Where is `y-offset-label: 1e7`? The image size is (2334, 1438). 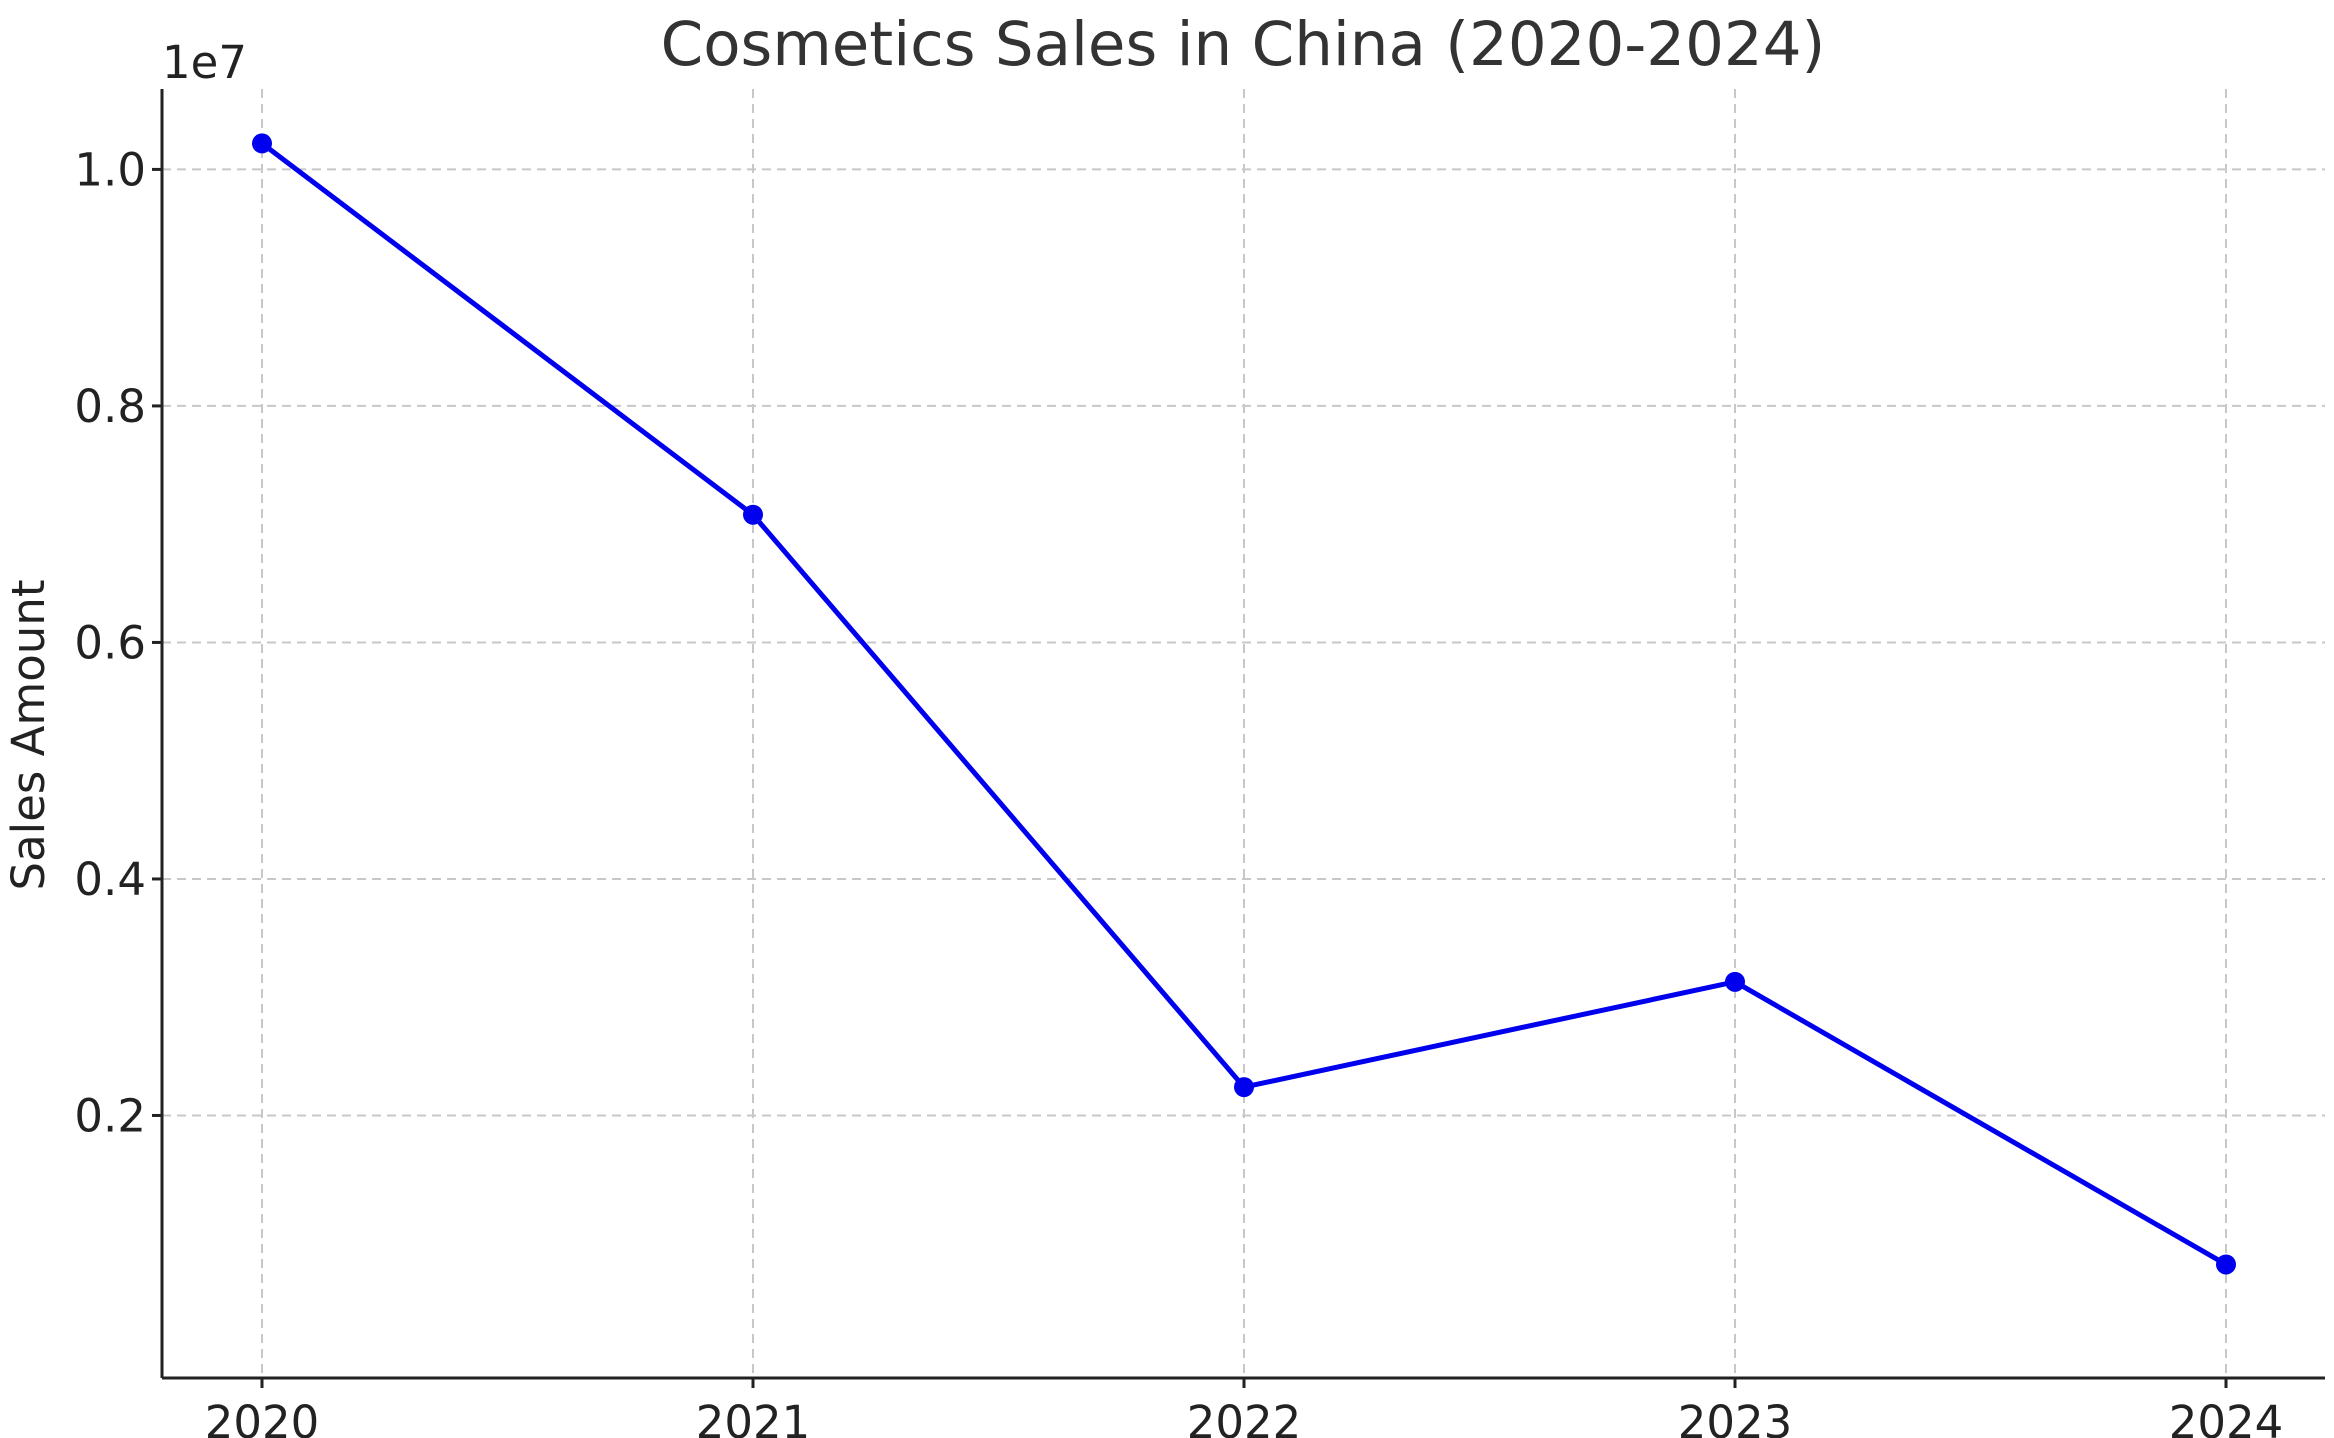
y-offset-label: 1e7 is located at coordinates (204, 62).